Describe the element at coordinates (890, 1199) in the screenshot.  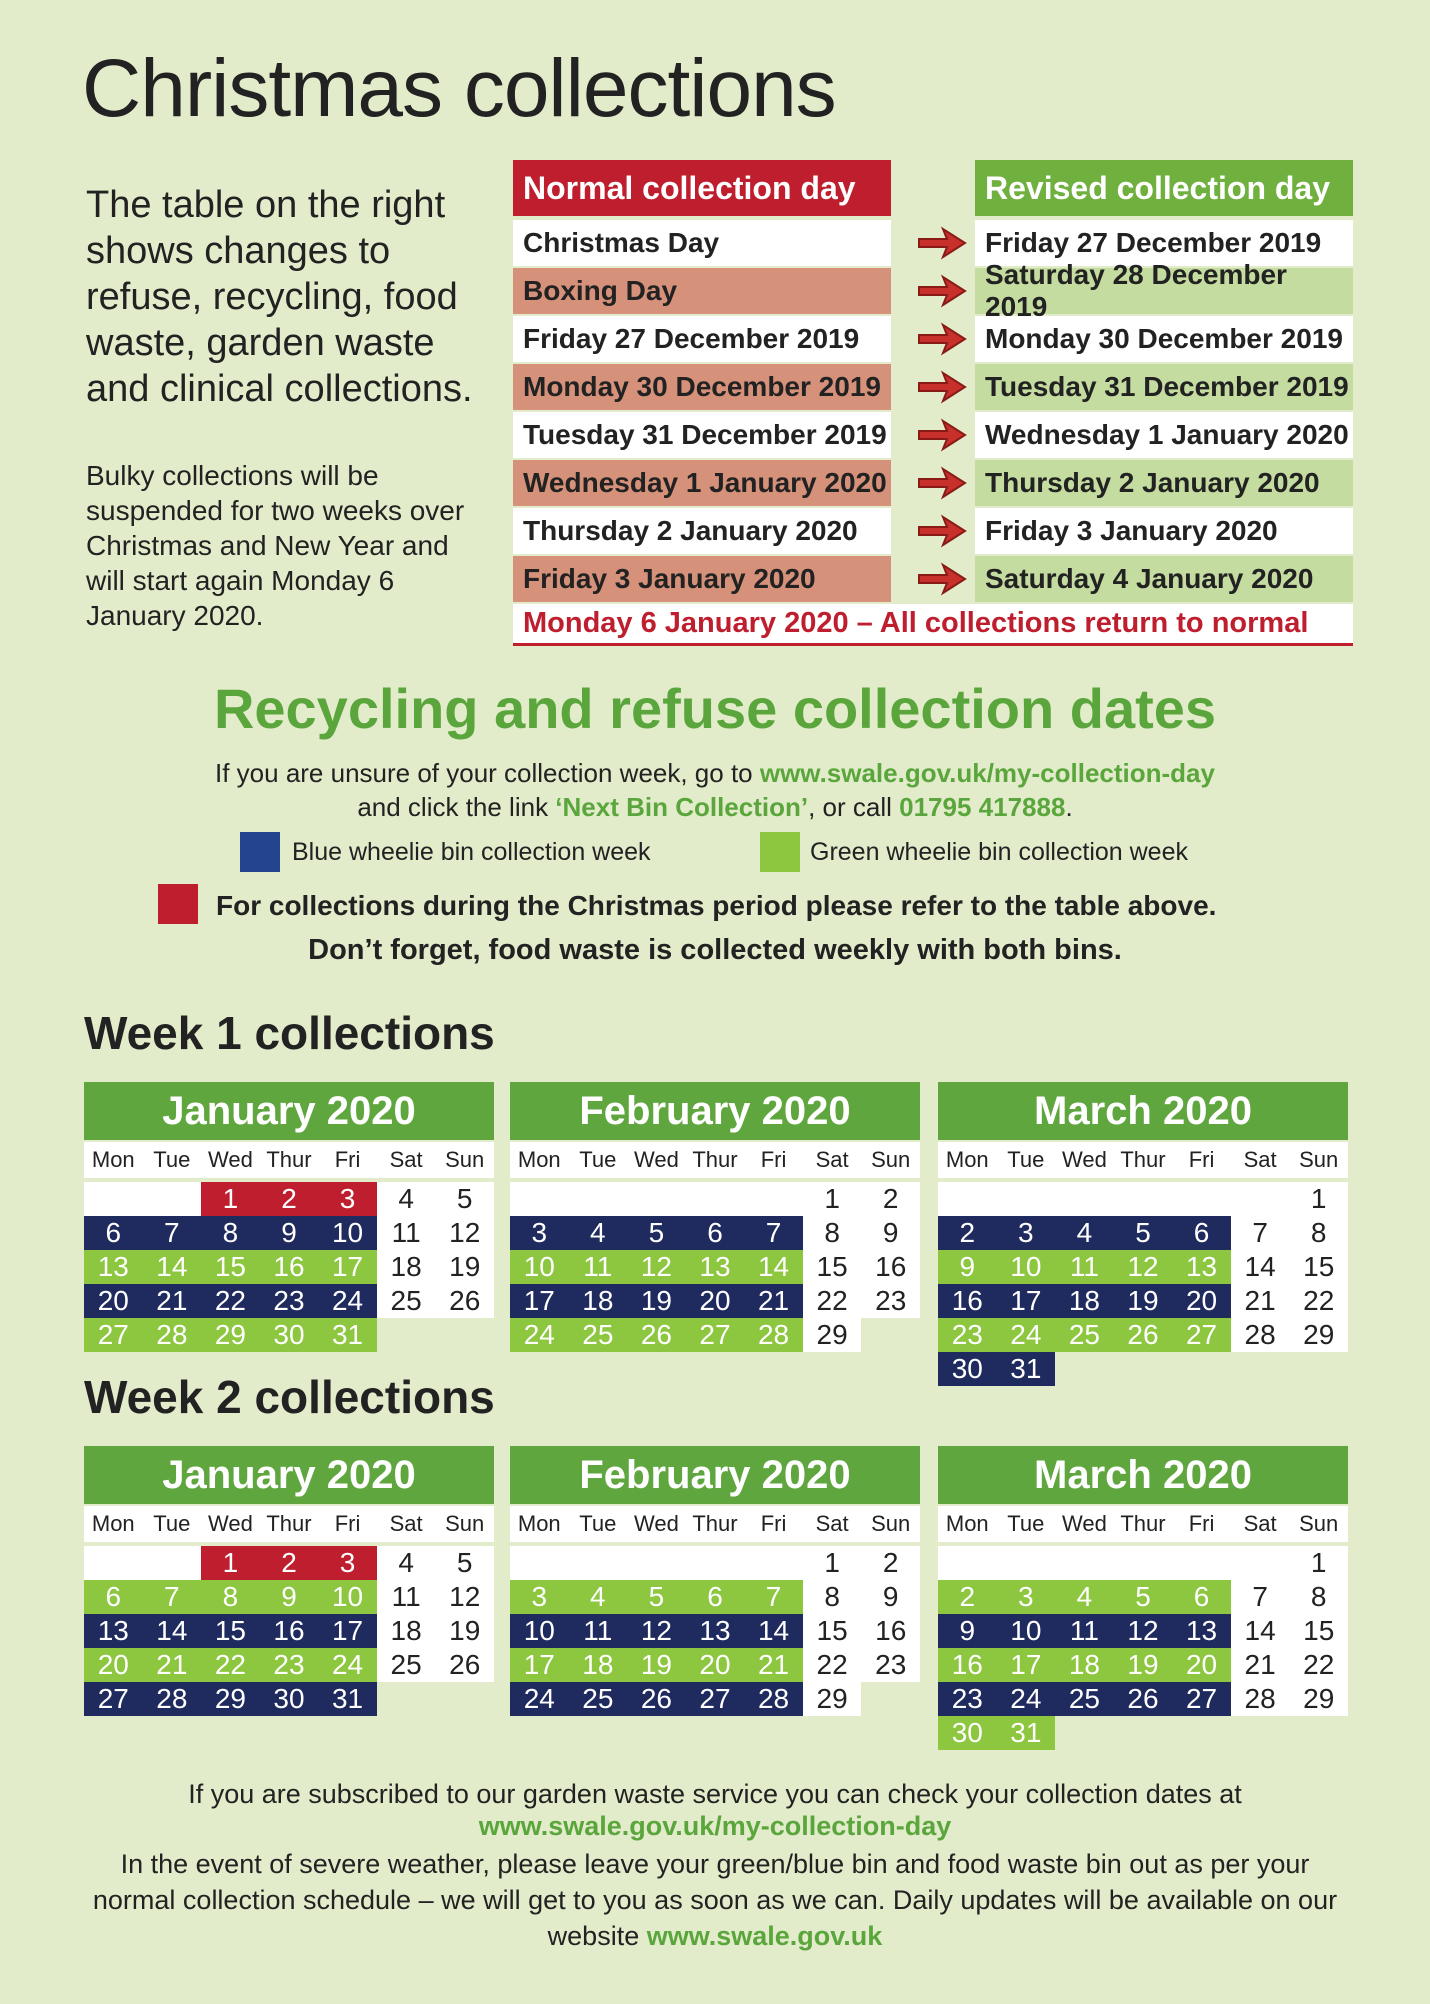
I see `day: 2` at that location.